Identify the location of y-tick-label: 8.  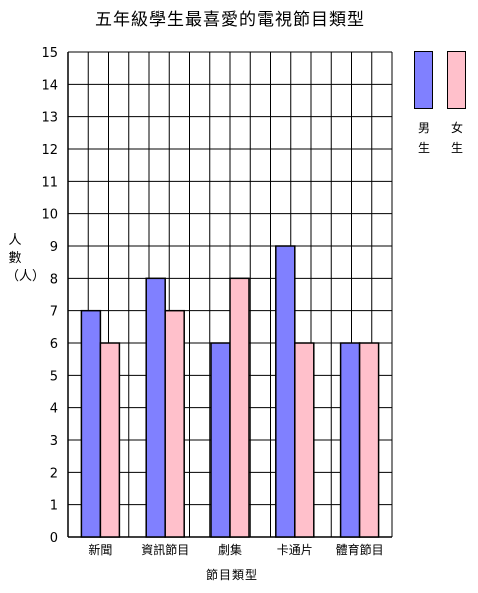
(54, 279).